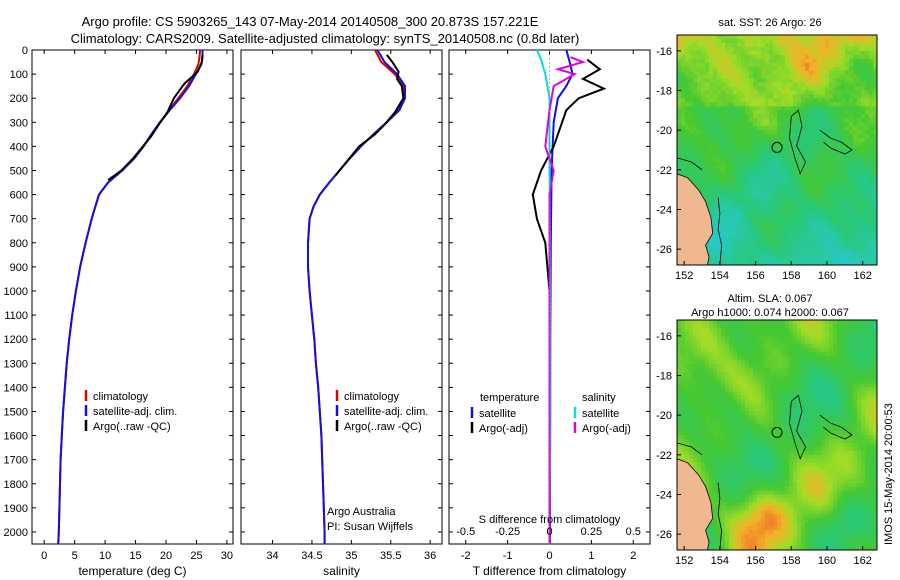 The height and width of the screenshot is (580, 900). What do you see at coordinates (664, 250) in the screenshot?
I see `map-y-tick-label: -26` at bounding box center [664, 250].